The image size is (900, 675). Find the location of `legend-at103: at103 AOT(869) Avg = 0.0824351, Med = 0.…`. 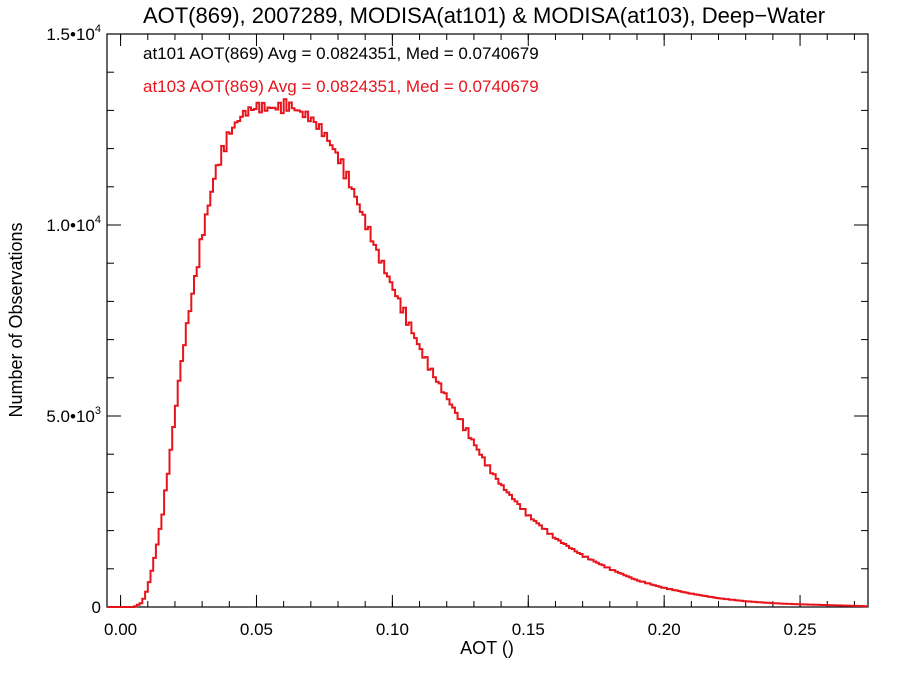

legend-at103: at103 AOT(869) Avg = 0.0824351, Med = 0.… is located at coordinates (341, 86).